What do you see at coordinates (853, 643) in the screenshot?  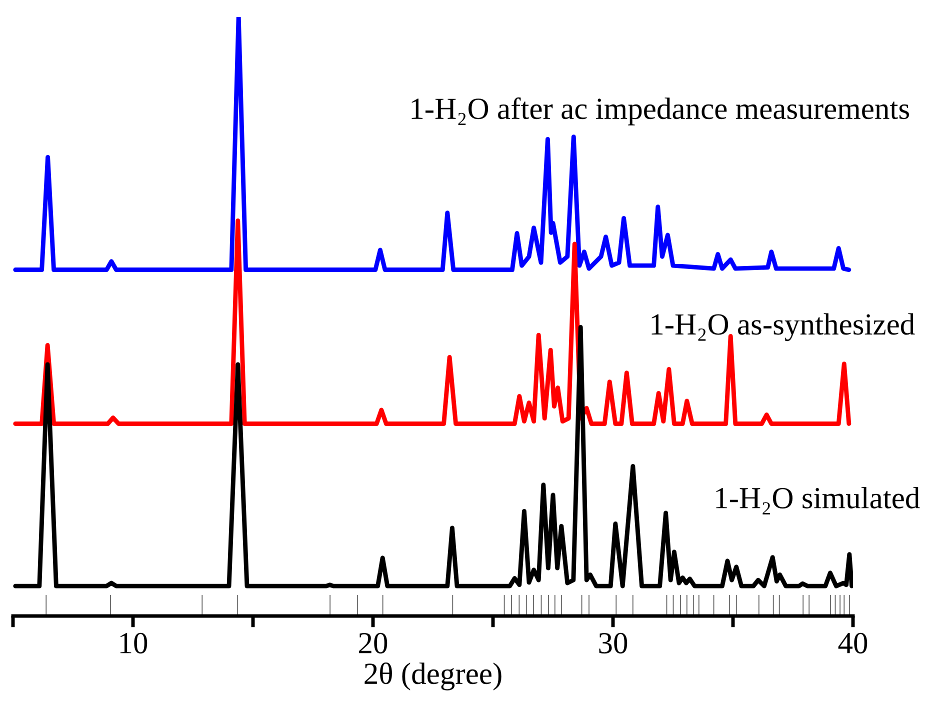 I see `x-tick-label: 40` at bounding box center [853, 643].